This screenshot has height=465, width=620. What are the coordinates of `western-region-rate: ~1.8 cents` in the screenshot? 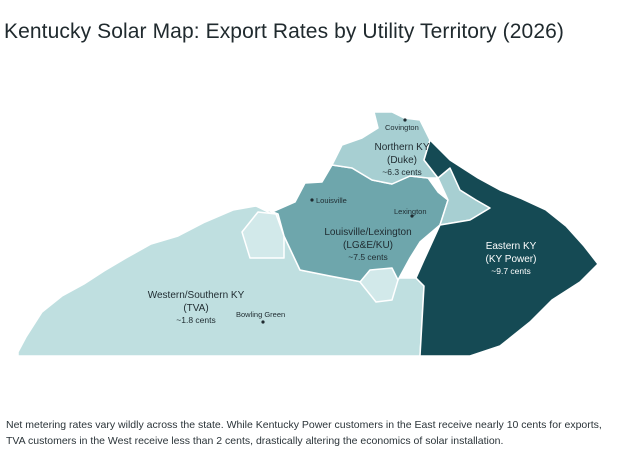 It's located at (195, 320).